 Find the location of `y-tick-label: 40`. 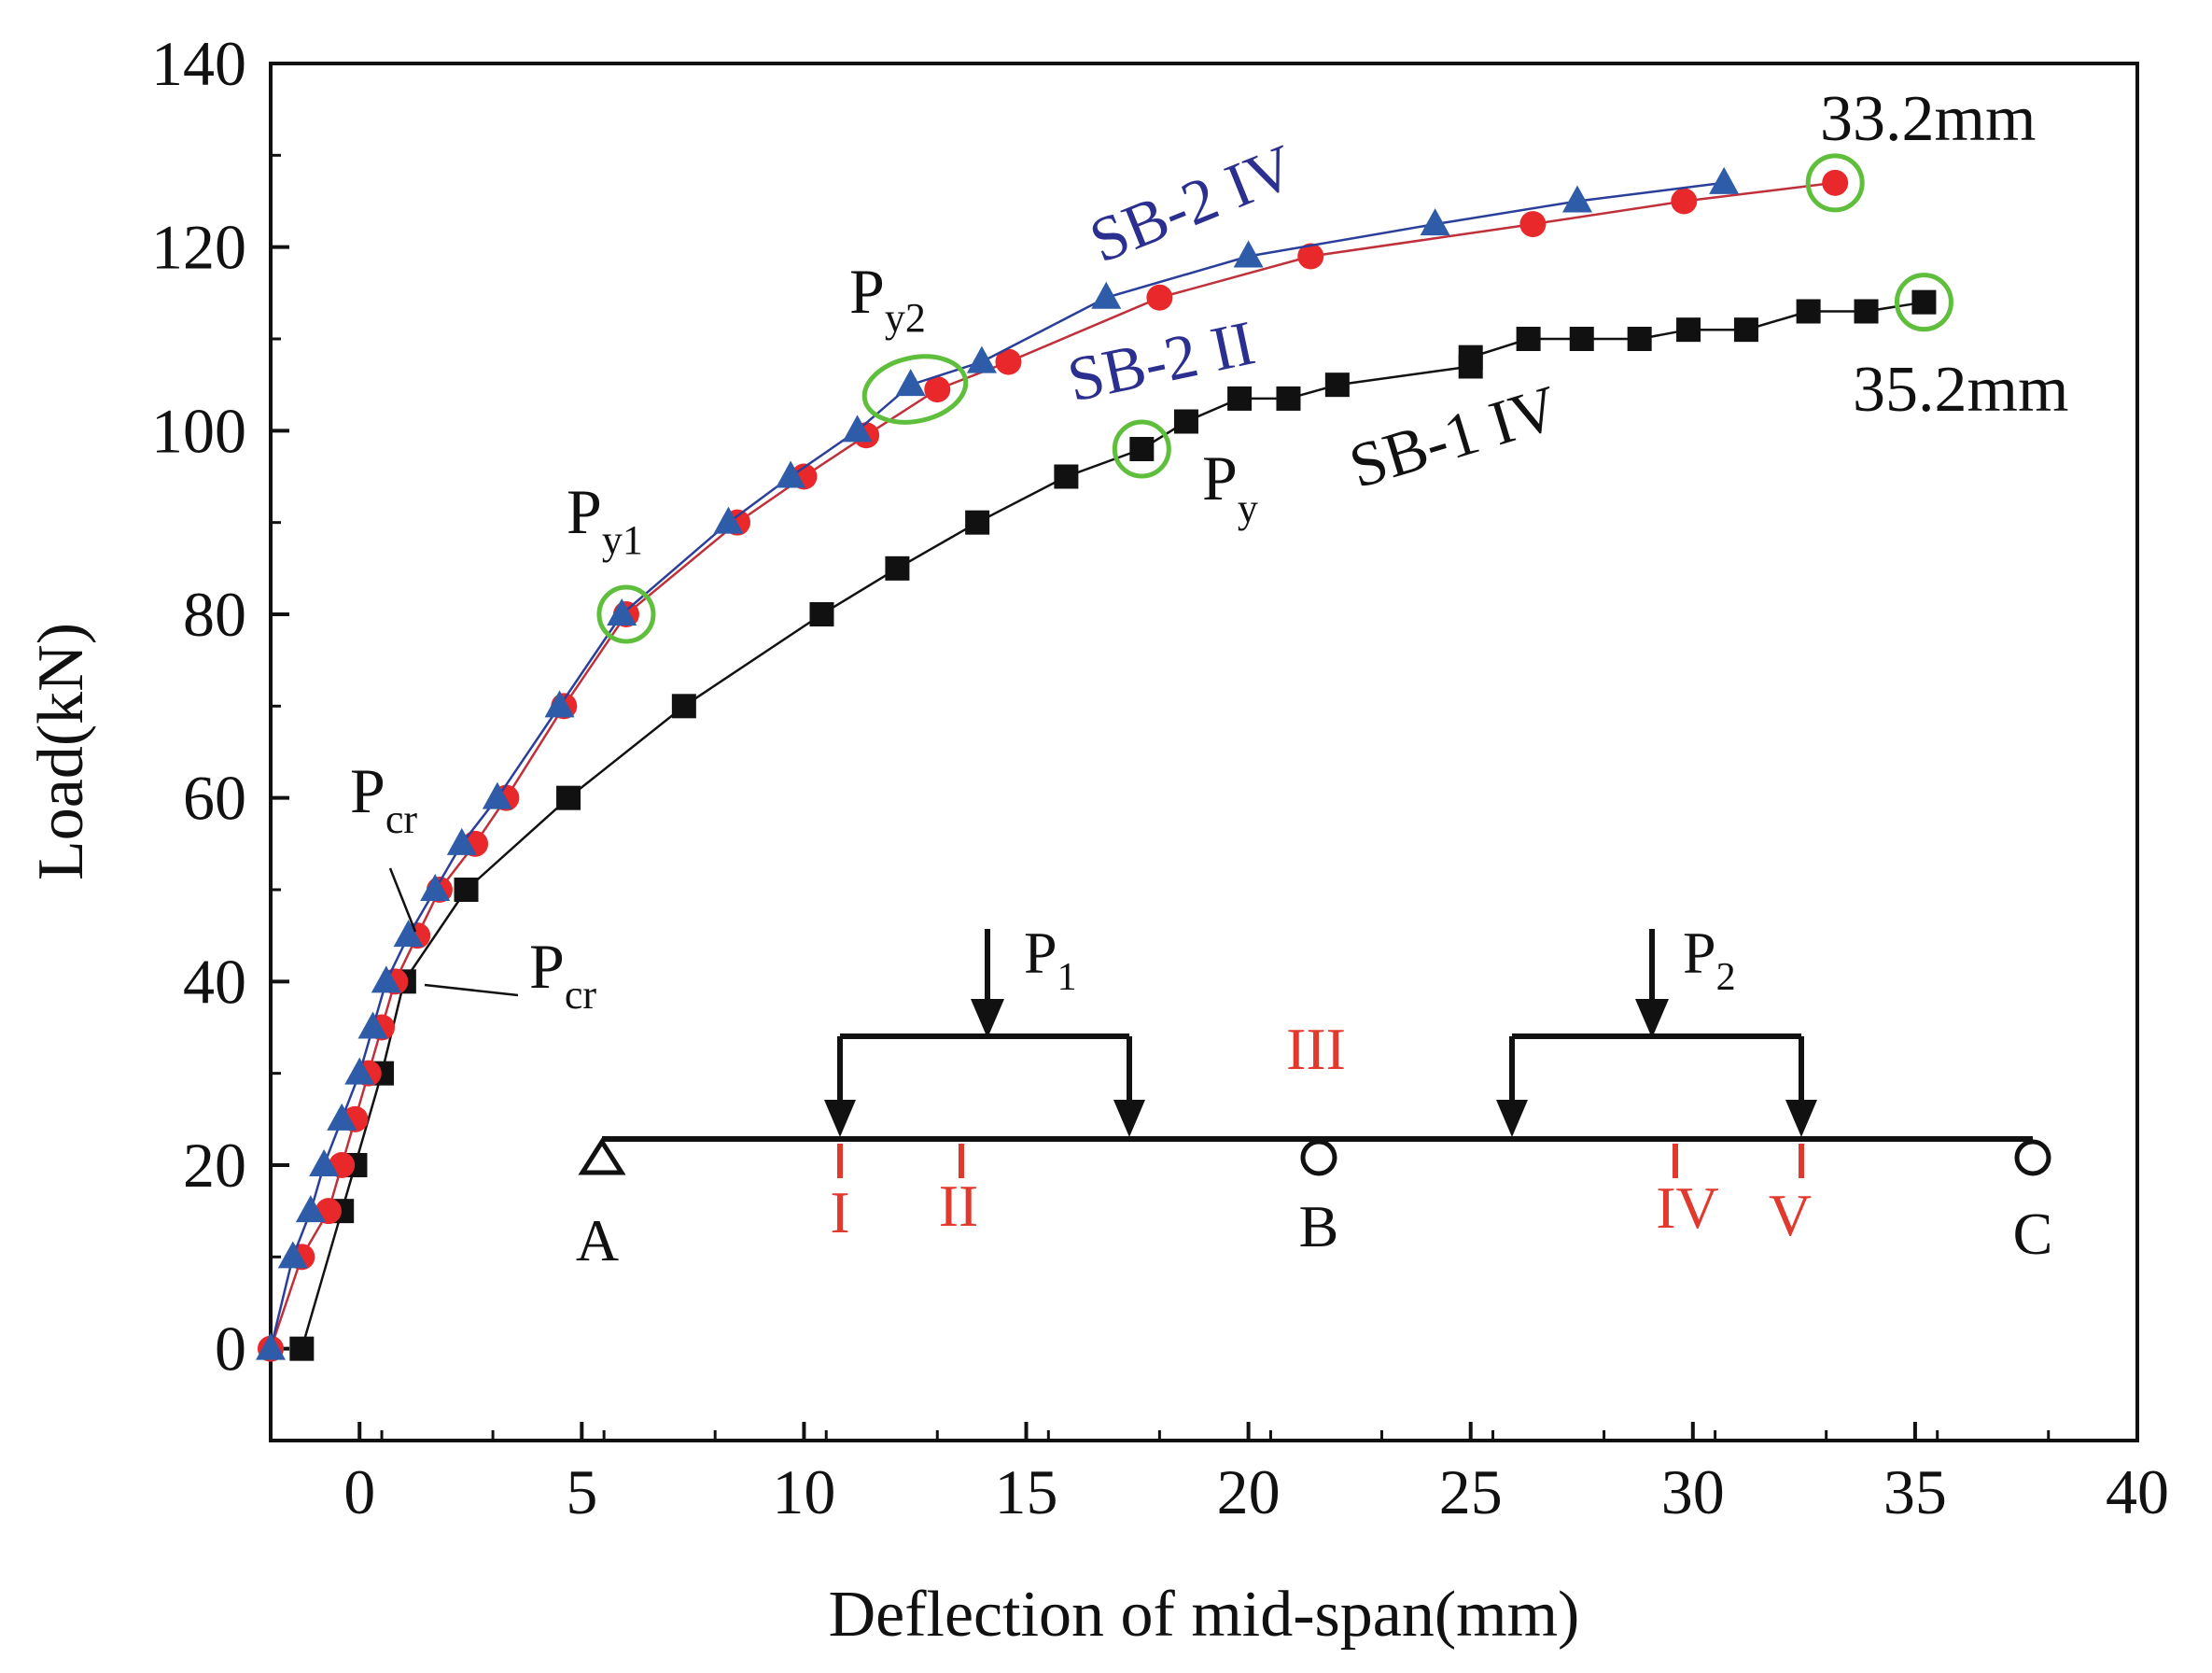

y-tick-label: 40 is located at coordinates (214, 981).